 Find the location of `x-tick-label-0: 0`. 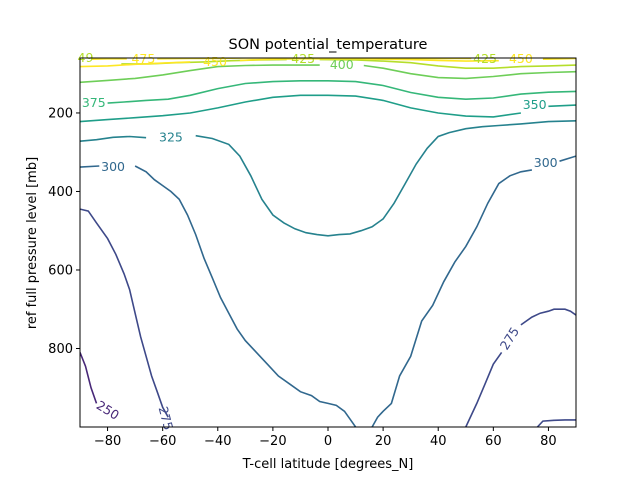

x-tick-label-0: 0 is located at coordinates (328, 441).